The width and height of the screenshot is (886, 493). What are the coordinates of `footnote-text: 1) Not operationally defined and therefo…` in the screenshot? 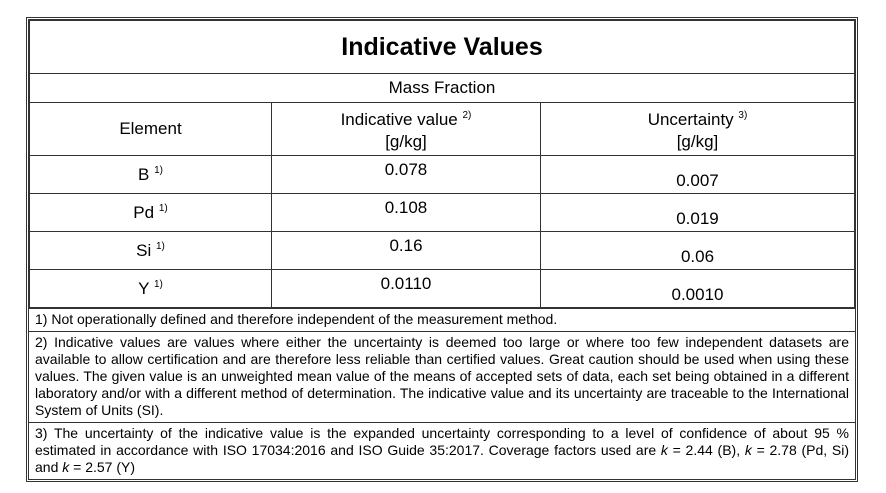 It's located at (296, 319).